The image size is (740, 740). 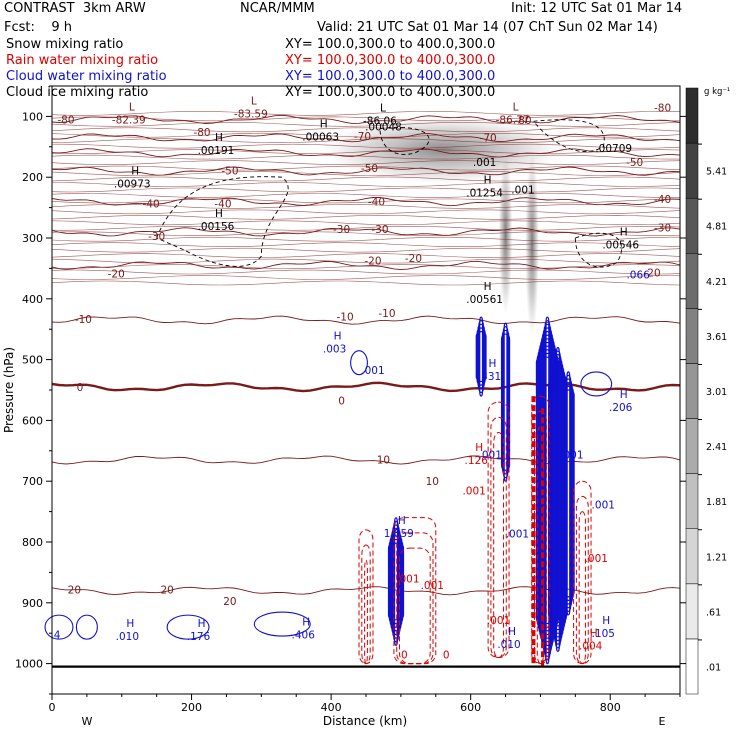 I want to click on extremum-value: .331, so click(x=489, y=377).